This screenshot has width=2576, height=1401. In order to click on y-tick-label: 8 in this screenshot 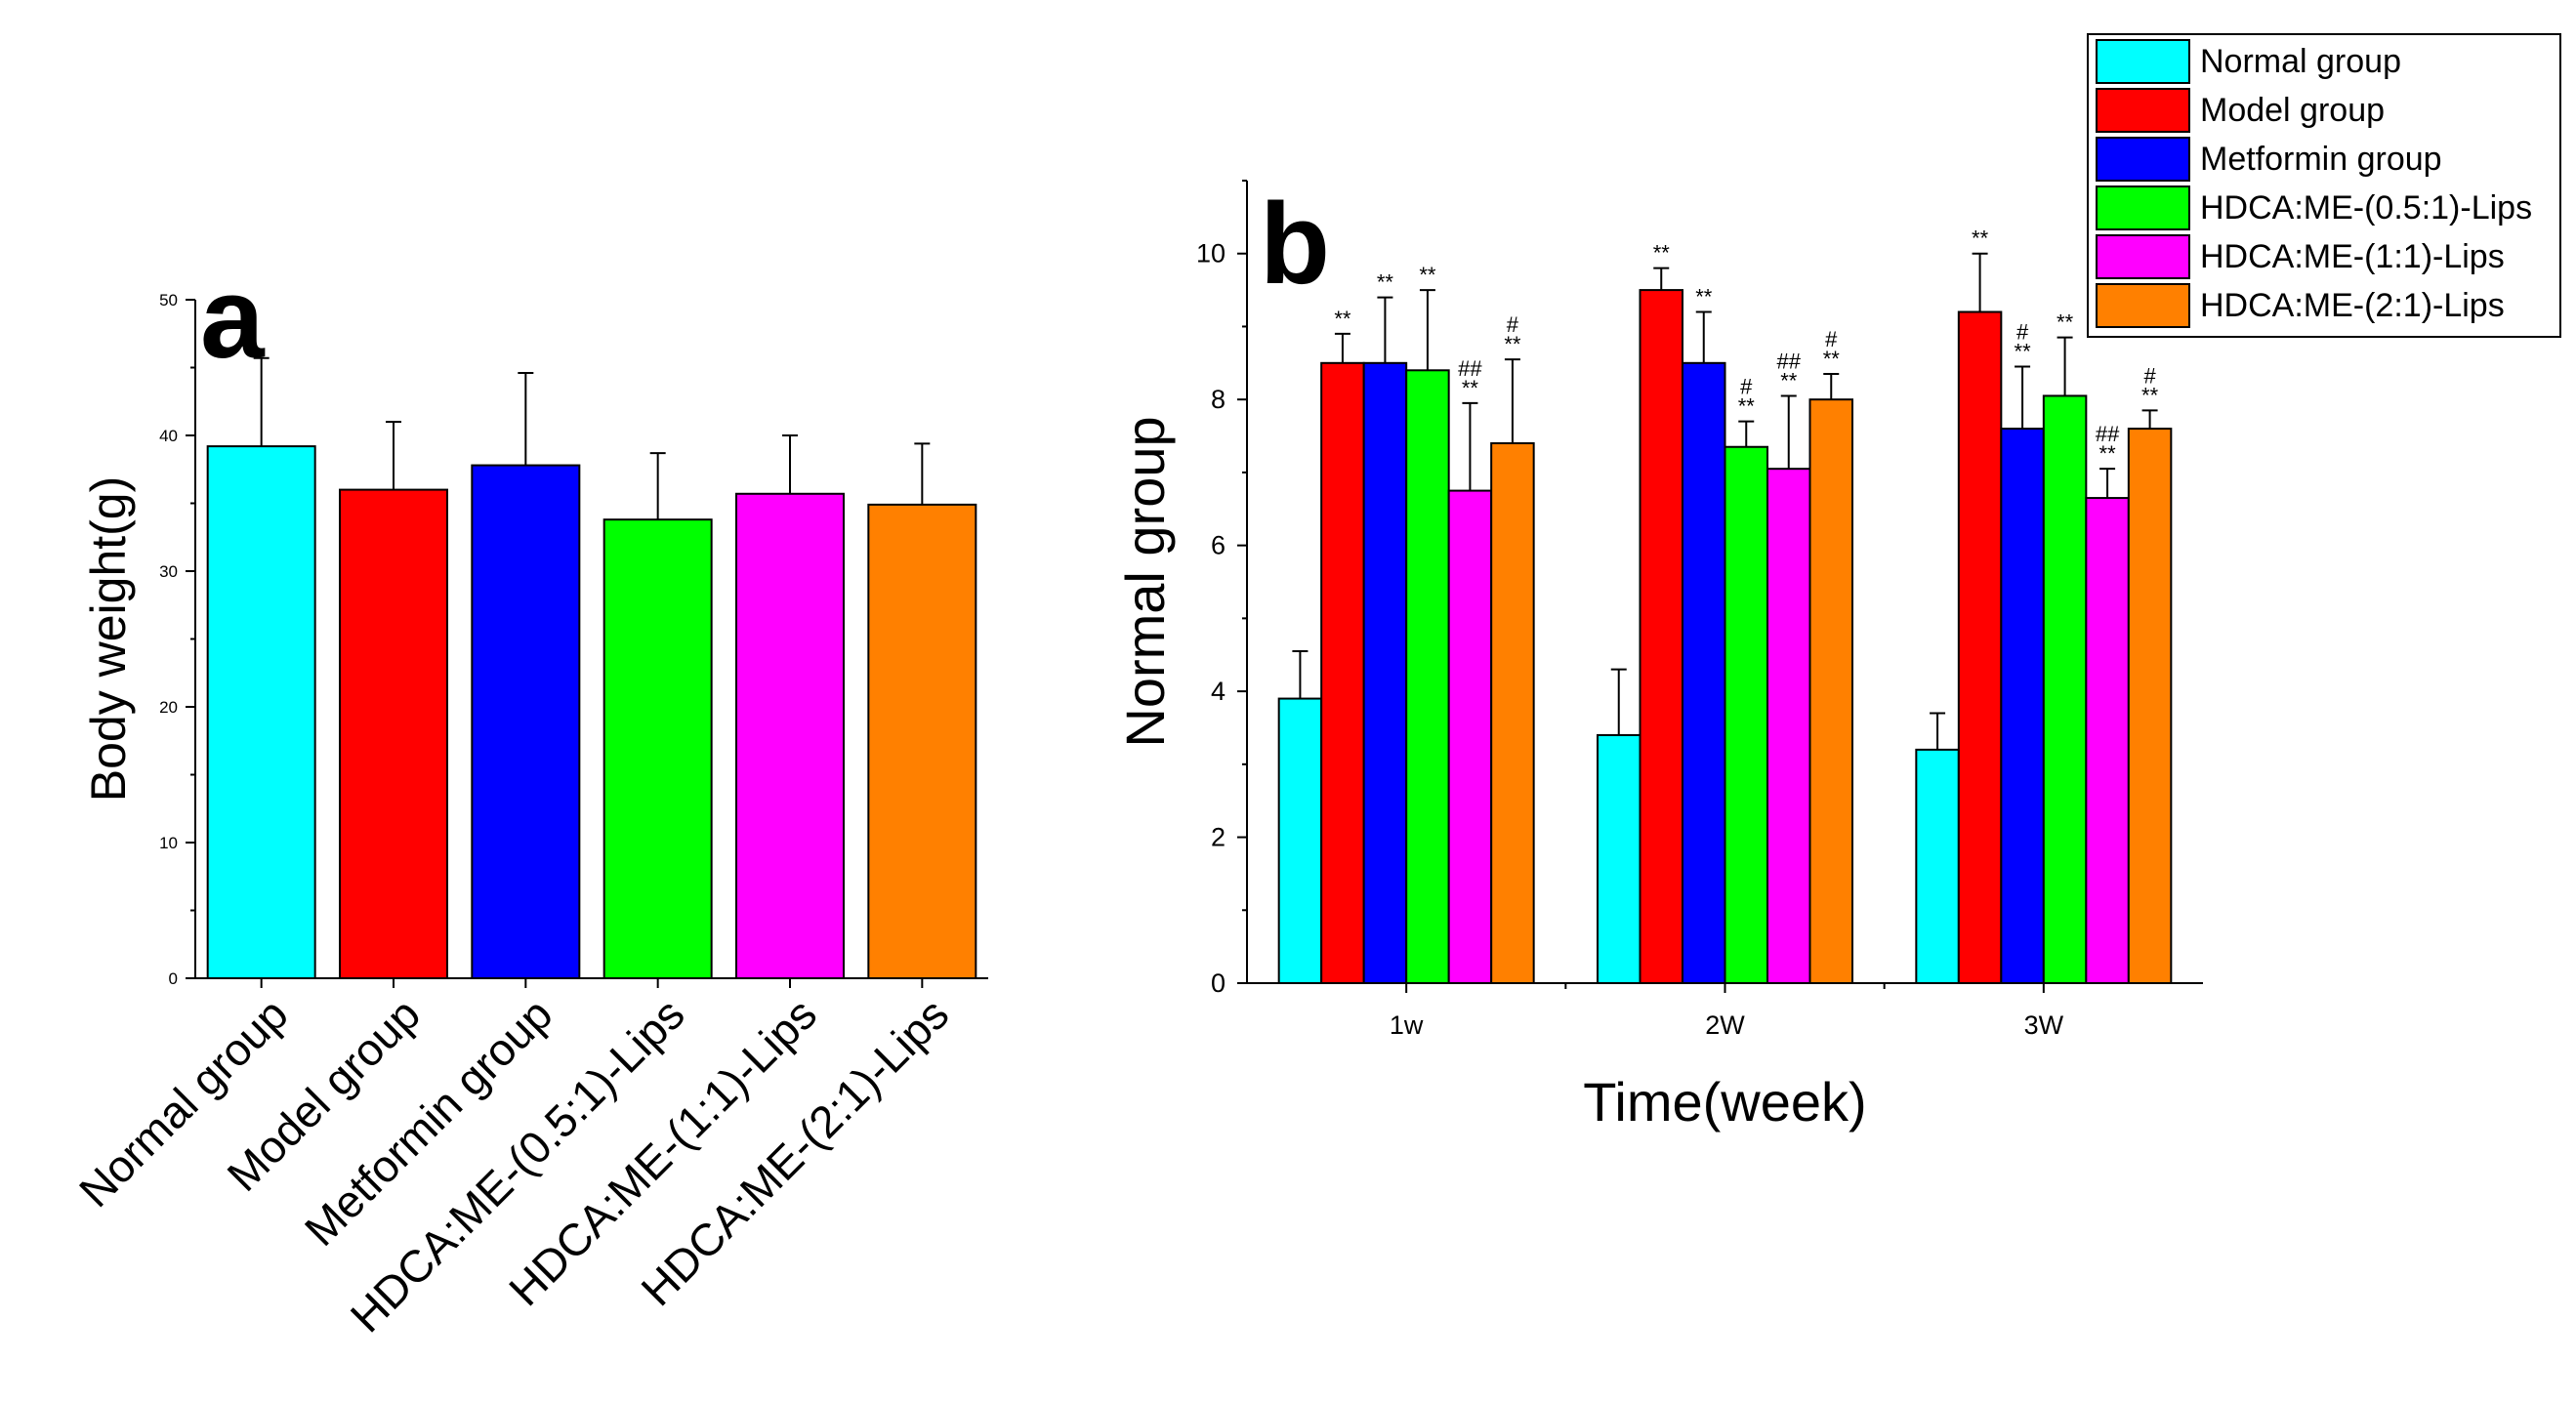, I will do `click(1218, 400)`.